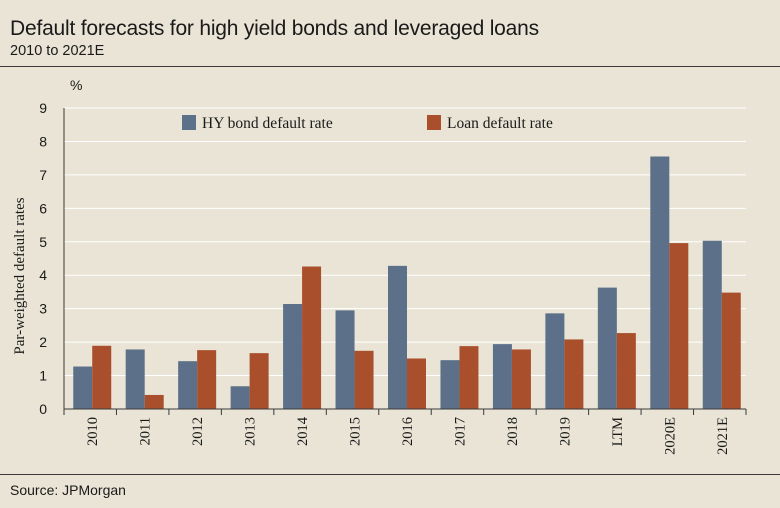 The width and height of the screenshot is (780, 508). What do you see at coordinates (20, 275) in the screenshot?
I see `y-axis-title: Par-weighted default rates` at bounding box center [20, 275].